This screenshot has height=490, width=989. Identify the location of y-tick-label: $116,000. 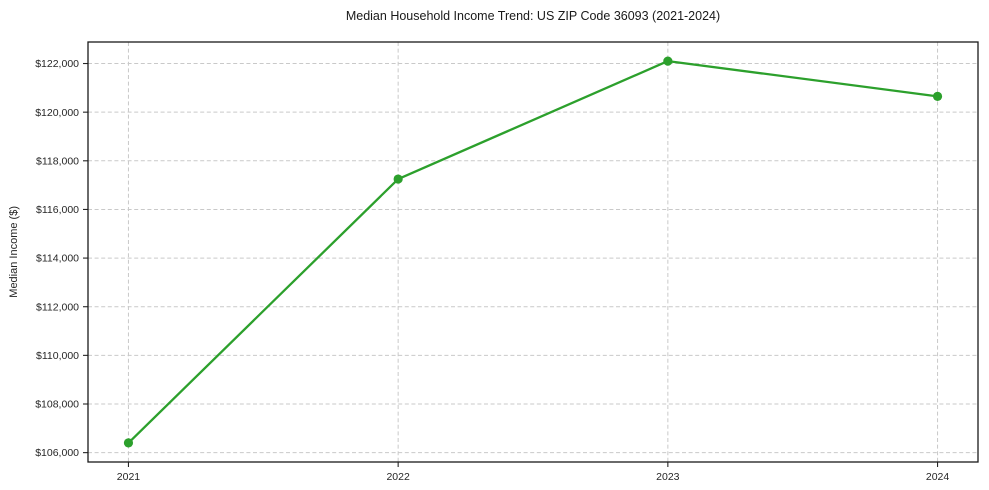
(57, 210).